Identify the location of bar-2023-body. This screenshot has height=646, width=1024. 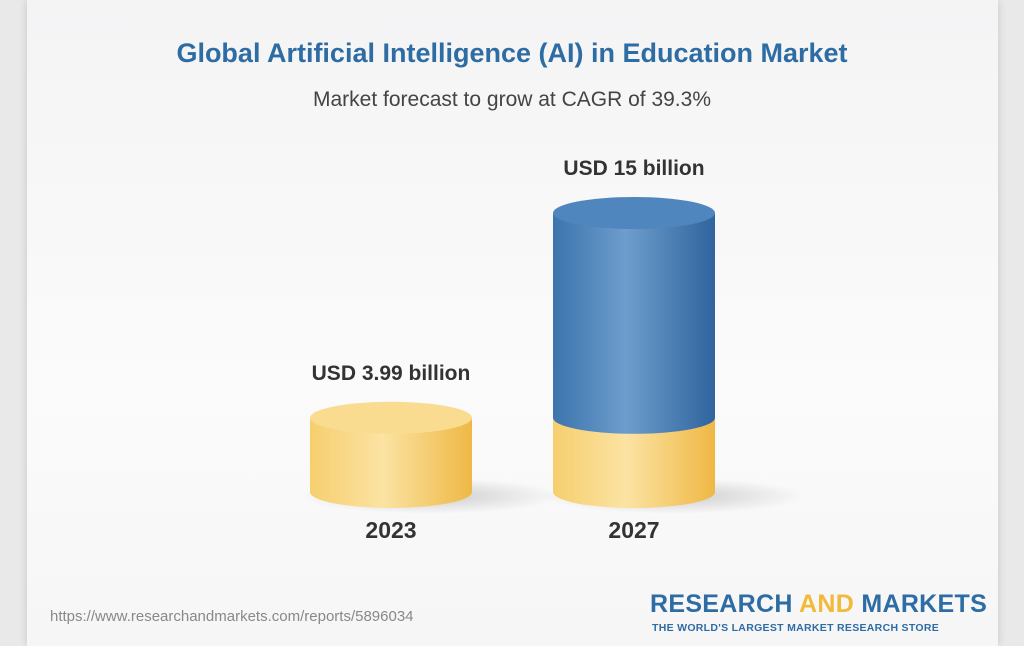
(391, 462).